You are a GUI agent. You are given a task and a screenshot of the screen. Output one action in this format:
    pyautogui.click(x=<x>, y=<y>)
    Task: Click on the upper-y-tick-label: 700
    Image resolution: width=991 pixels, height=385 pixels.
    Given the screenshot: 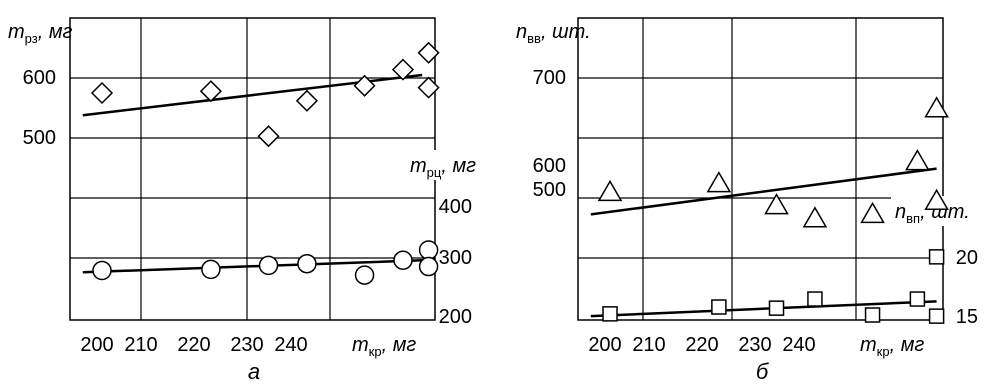 What is the action you would take?
    pyautogui.click(x=549, y=78)
    